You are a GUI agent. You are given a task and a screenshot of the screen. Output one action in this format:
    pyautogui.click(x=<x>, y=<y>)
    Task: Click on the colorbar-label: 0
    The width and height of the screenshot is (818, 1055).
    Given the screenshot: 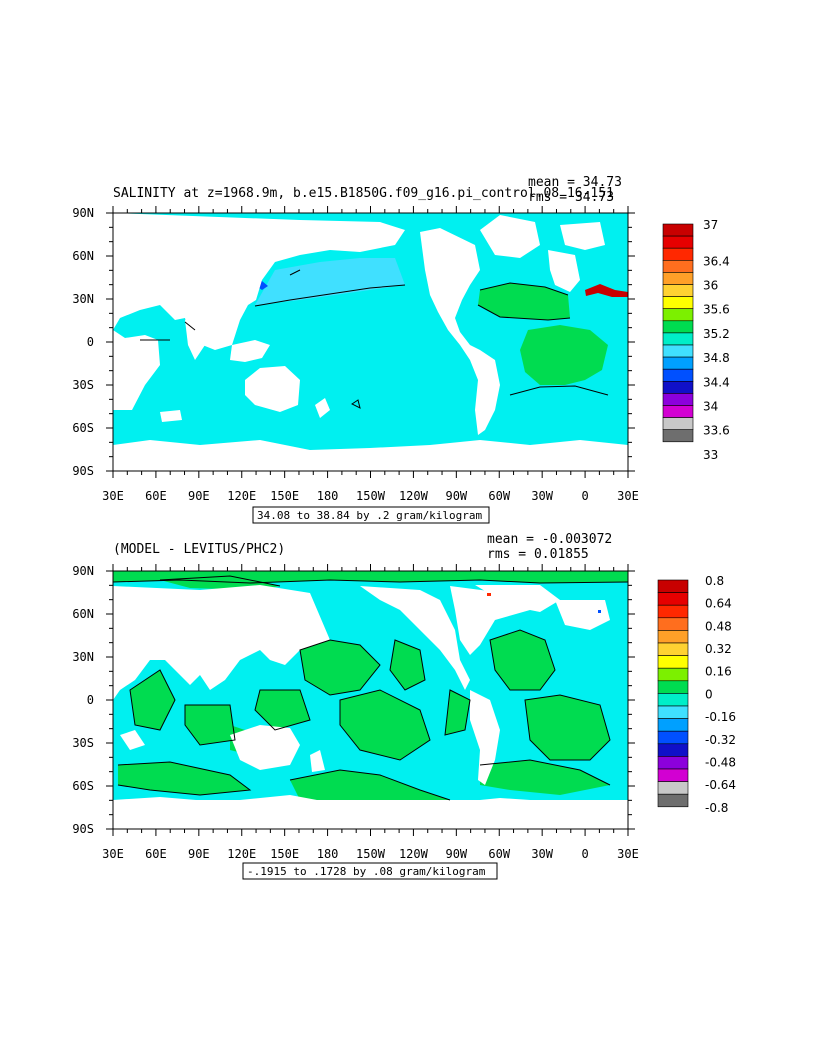 What is the action you would take?
    pyautogui.click(x=709, y=694)
    